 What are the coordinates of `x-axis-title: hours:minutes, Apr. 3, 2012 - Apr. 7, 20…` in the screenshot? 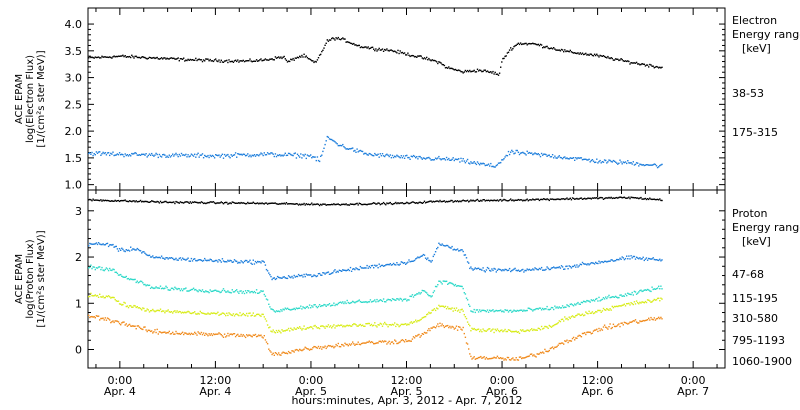 It's located at (406, 400).